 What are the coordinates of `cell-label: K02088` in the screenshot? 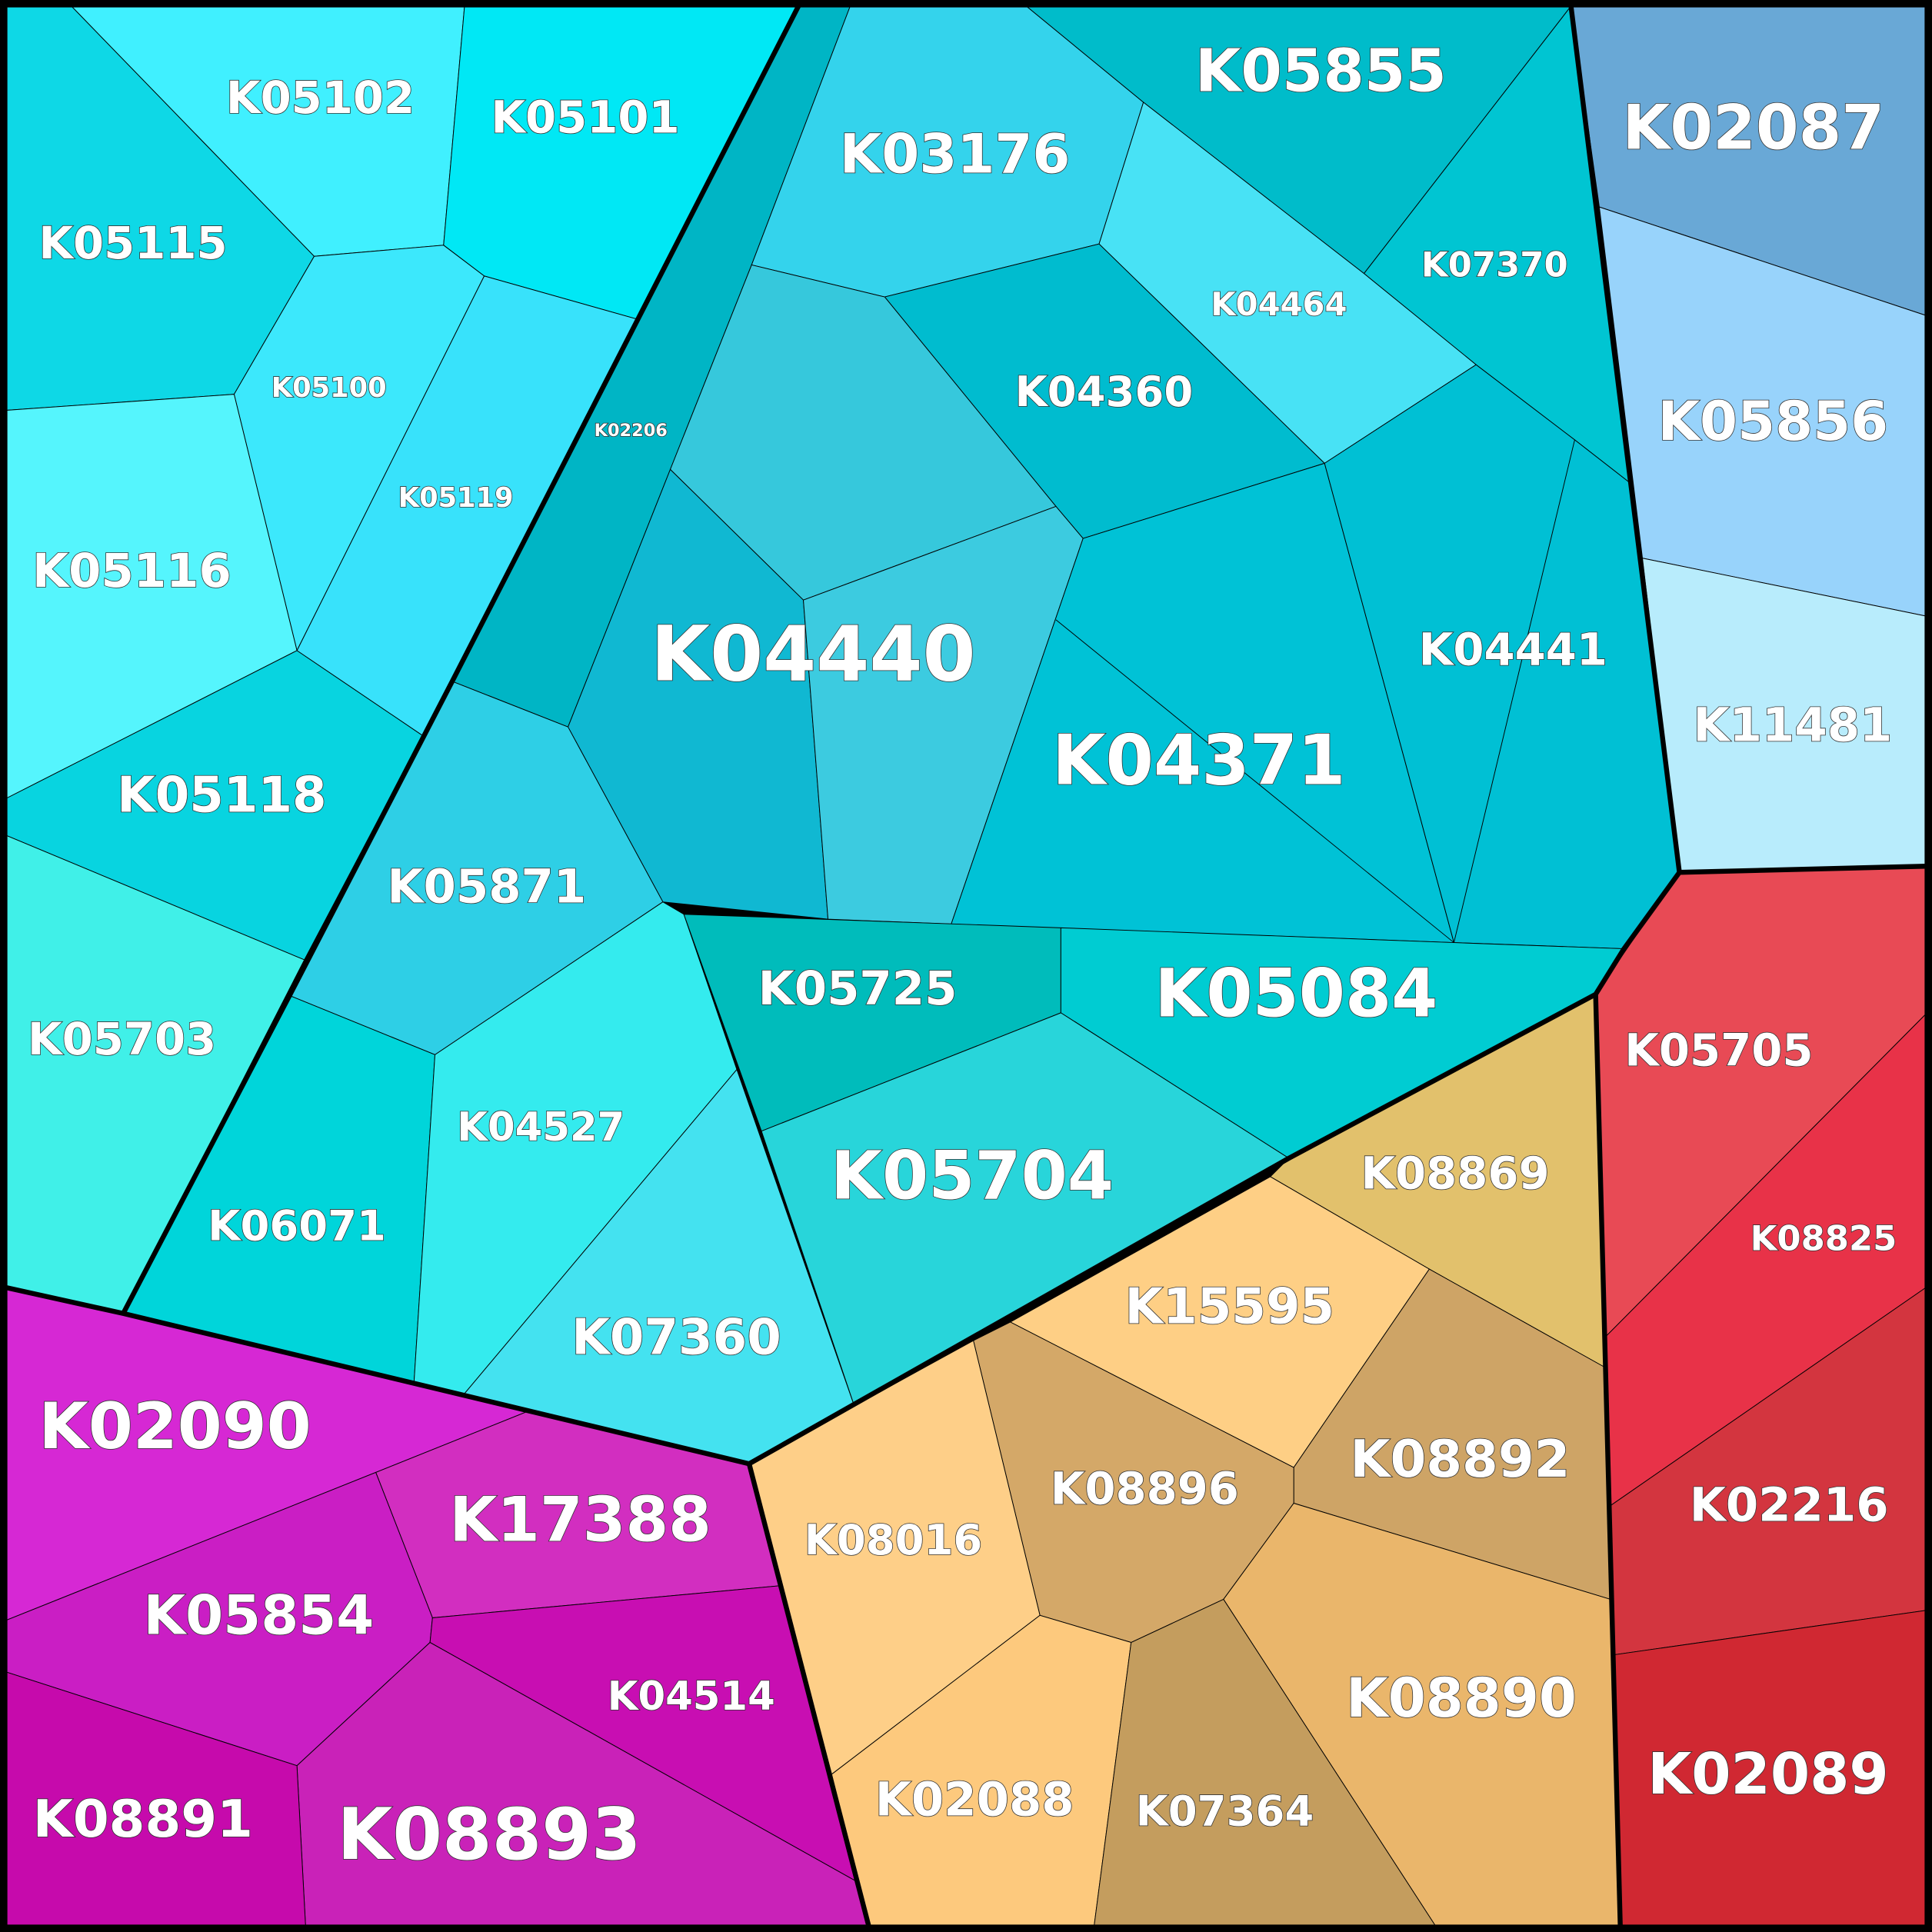 It's located at (974, 1799).